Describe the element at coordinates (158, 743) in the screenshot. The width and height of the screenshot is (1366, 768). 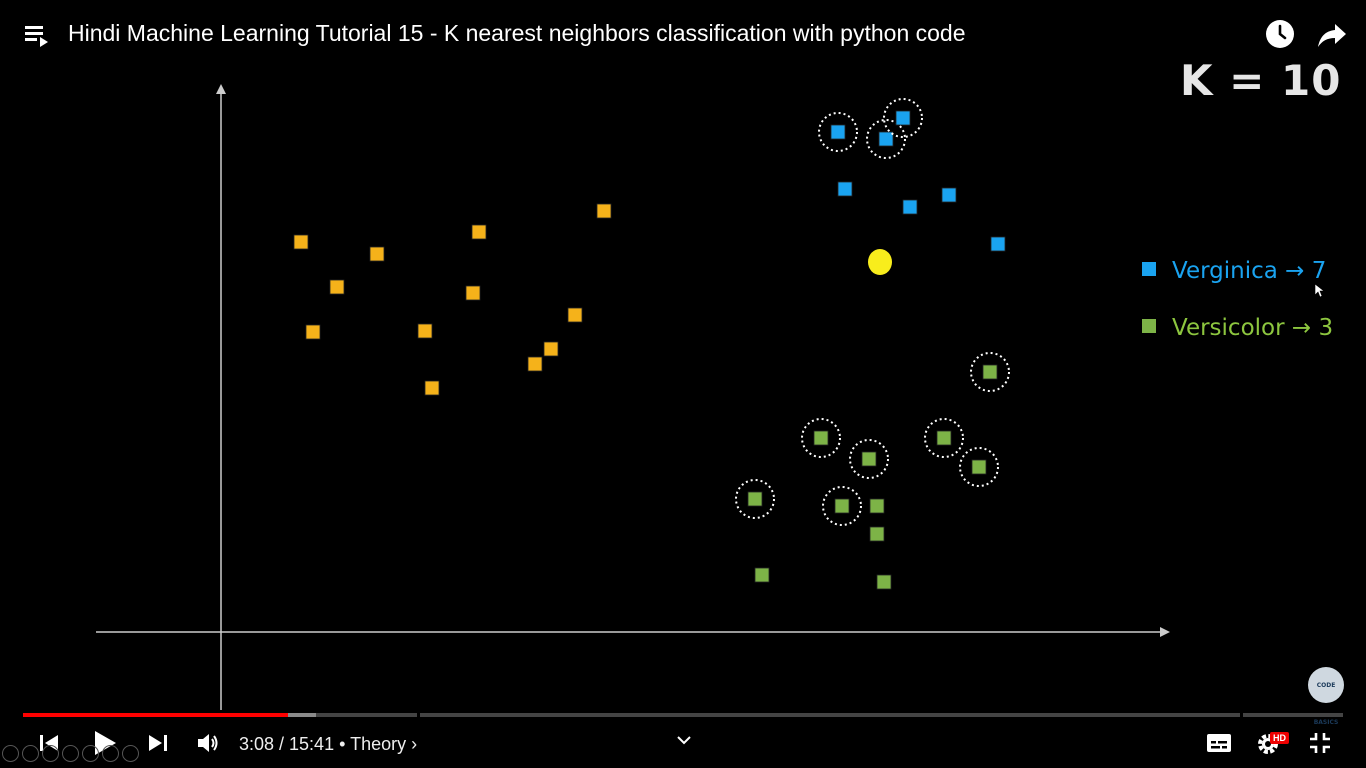
I see `next-icon` at that location.